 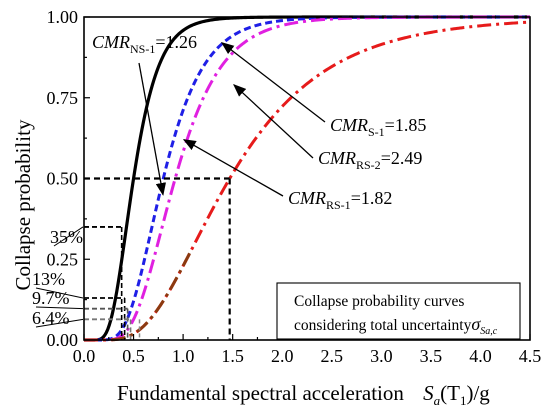 What do you see at coordinates (183, 356) in the screenshot?
I see `x-tick-label-2: 1.0` at bounding box center [183, 356].